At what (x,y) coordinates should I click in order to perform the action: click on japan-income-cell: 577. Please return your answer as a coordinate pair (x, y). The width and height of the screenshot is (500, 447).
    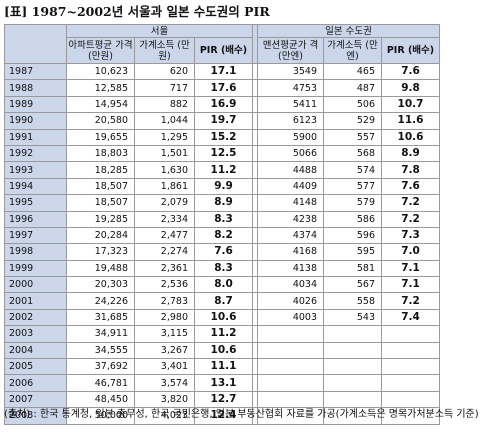
    Looking at the image, I should click on (352, 186).